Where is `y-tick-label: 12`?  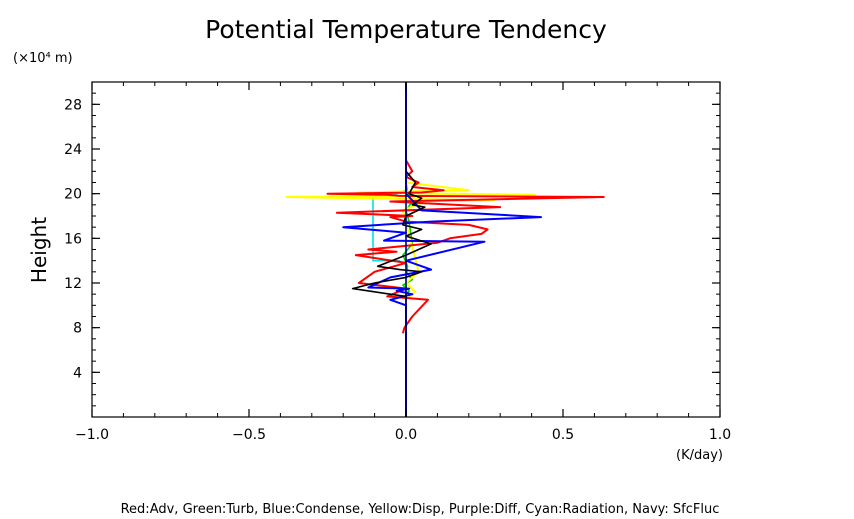
y-tick-label: 12 is located at coordinates (73, 284).